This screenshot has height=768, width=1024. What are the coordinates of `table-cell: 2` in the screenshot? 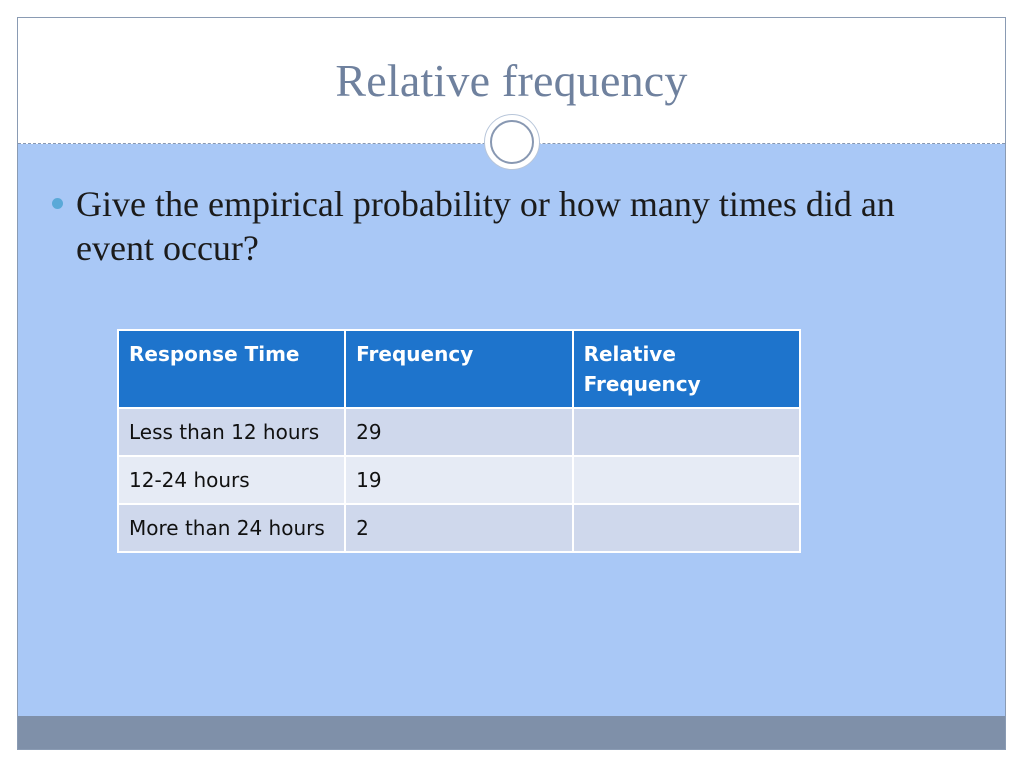 It's located at (459, 528).